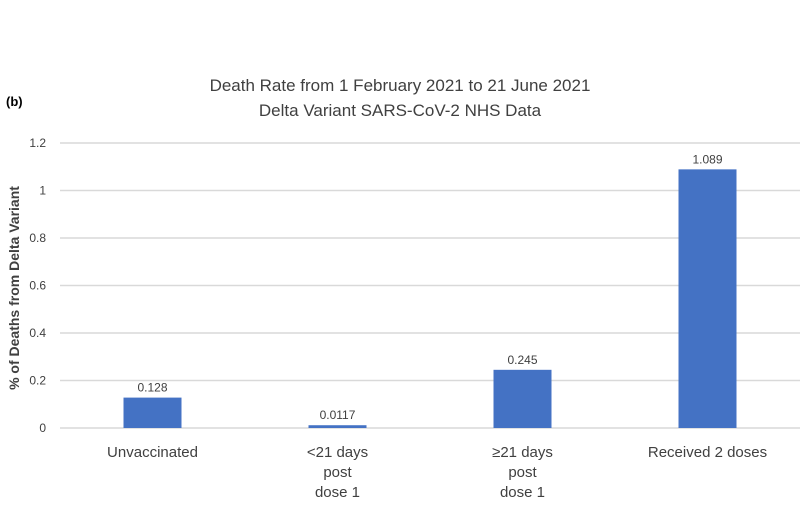 The height and width of the screenshot is (505, 800). Describe the element at coordinates (42, 428) in the screenshot. I see `y-tick-label: 0` at that location.